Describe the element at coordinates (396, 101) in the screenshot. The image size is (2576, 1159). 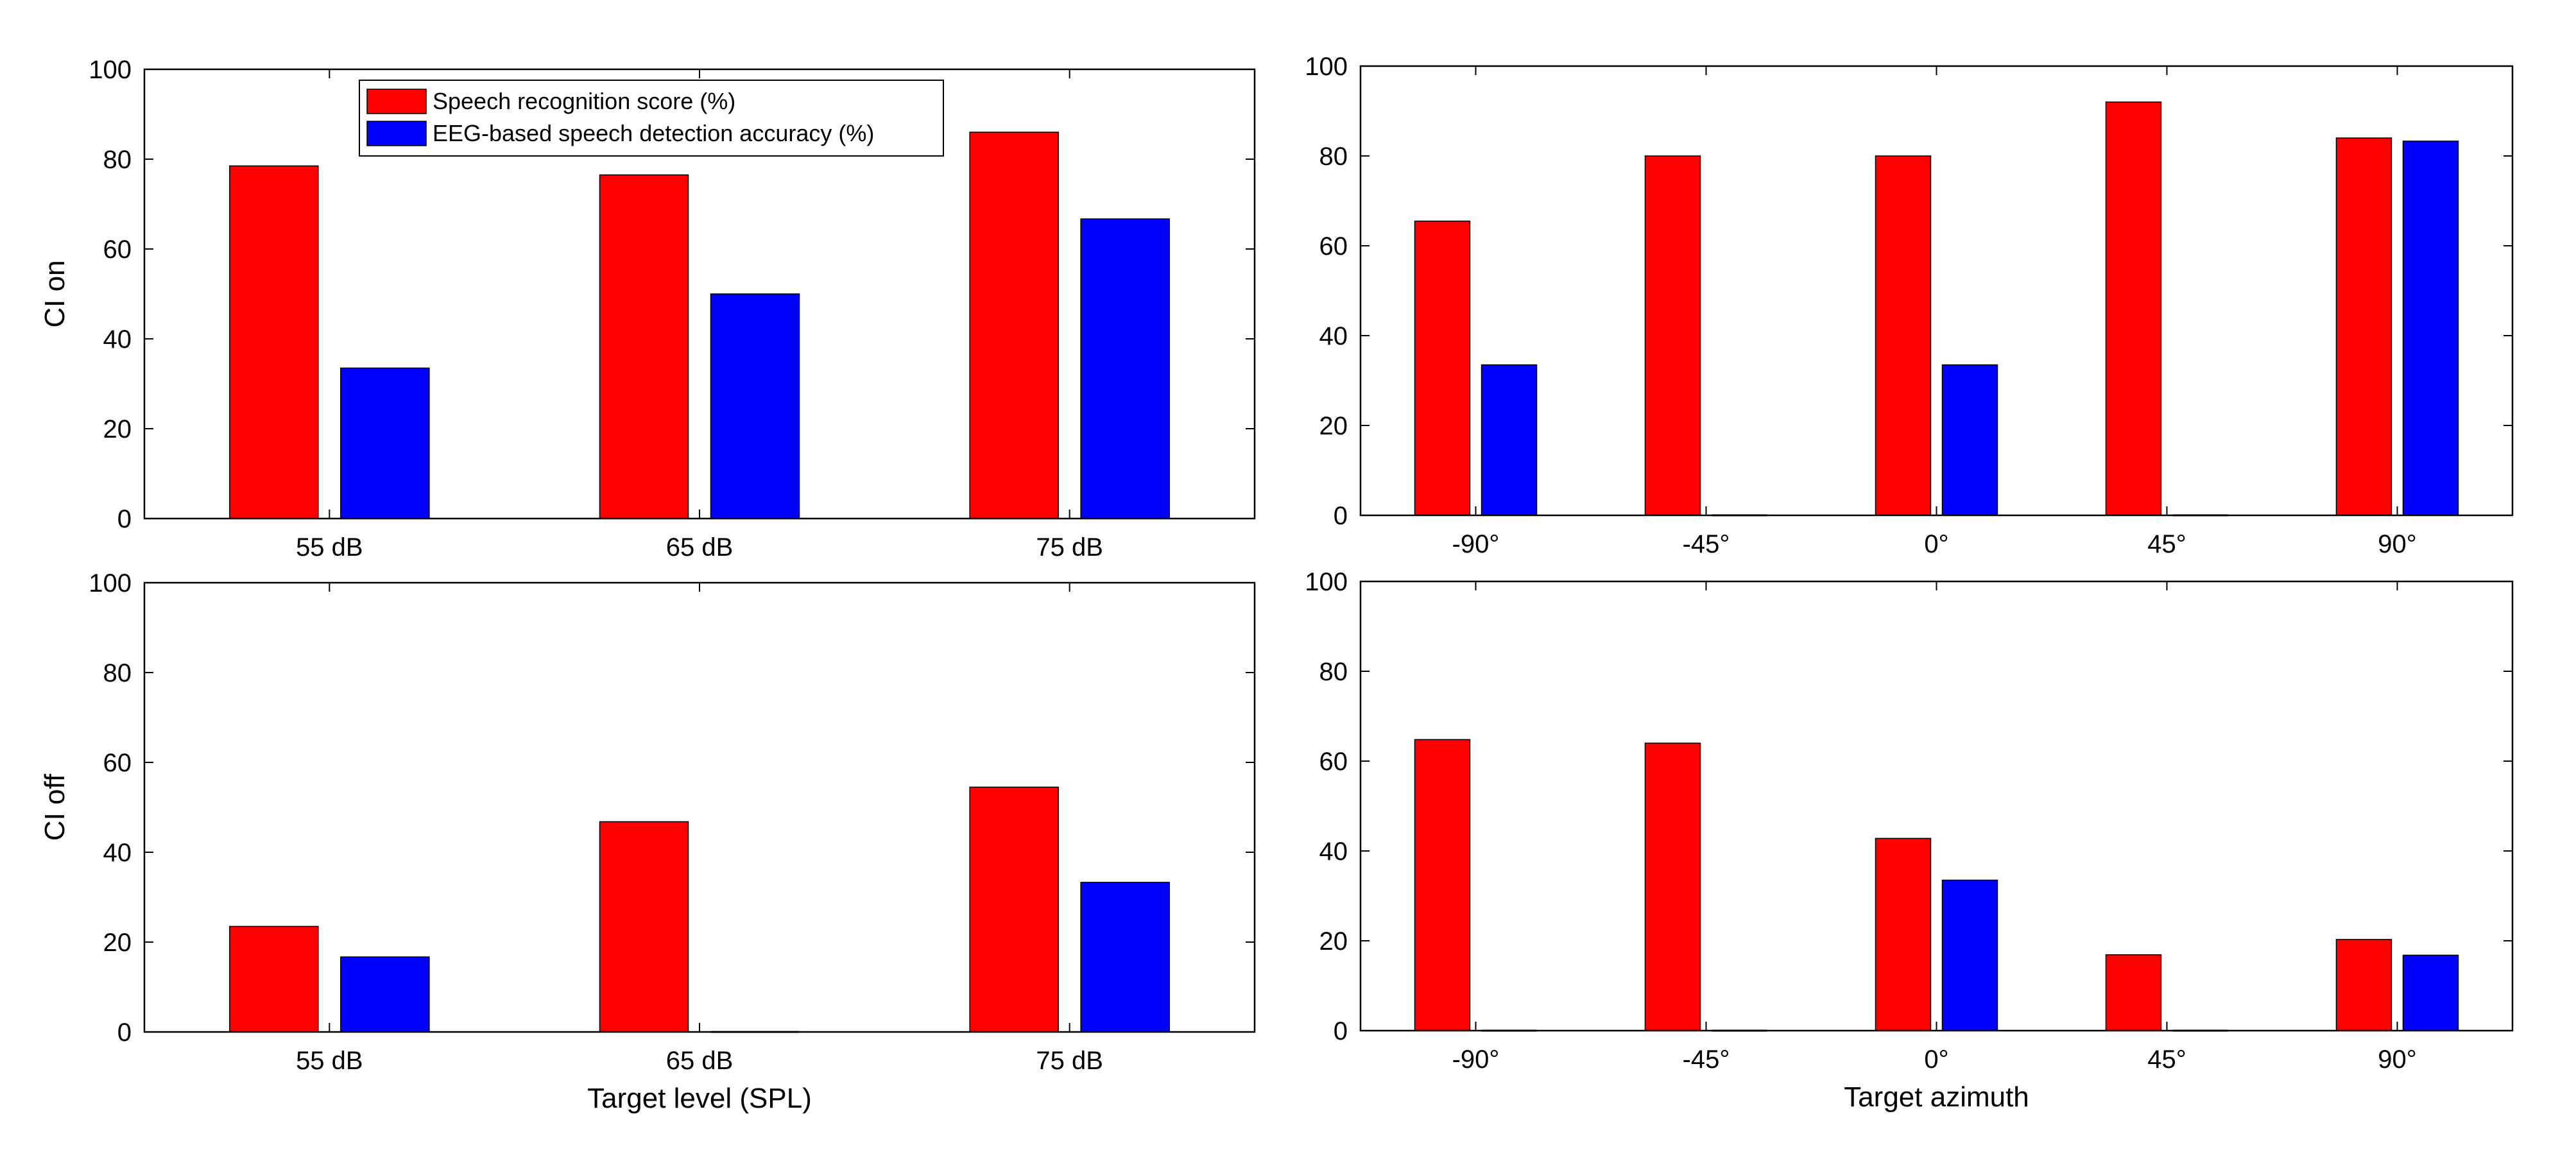
I see `legend-swatch-speech` at that location.